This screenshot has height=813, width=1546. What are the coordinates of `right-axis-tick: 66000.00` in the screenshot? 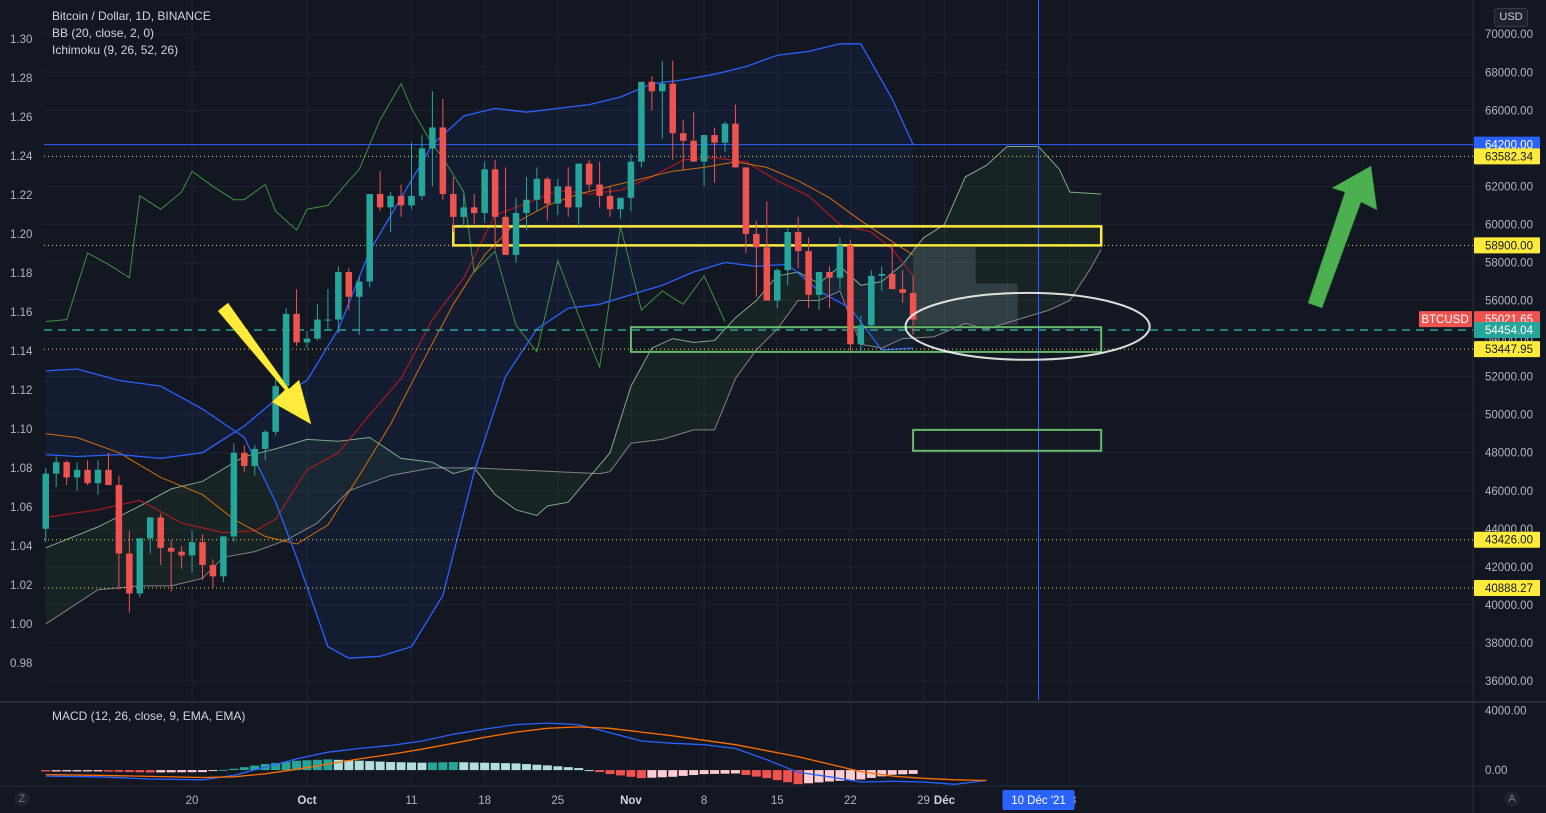 It's located at (1509, 111).